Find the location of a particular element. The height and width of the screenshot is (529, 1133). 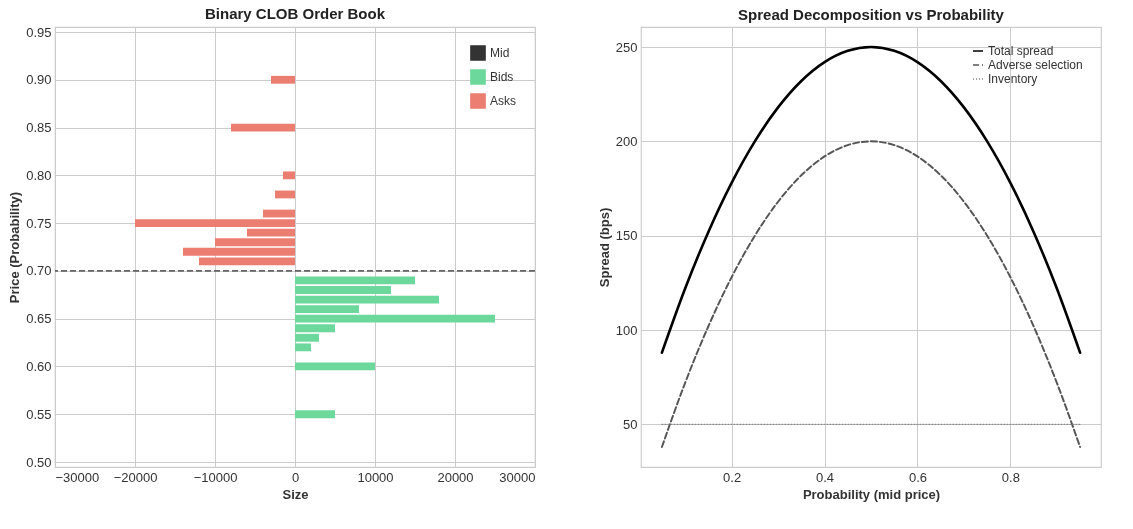

y-tick-label: 0.55 is located at coordinates (39, 414).